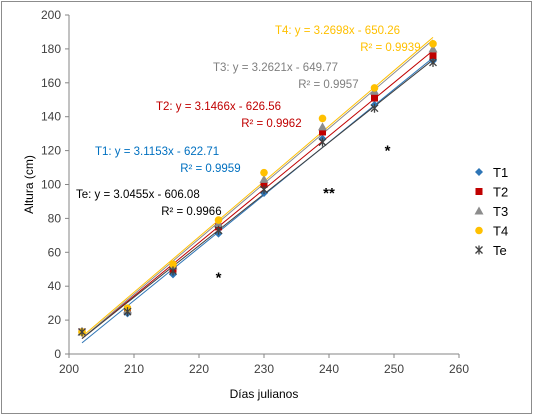  I want to click on significance-mark: **, so click(329, 193).